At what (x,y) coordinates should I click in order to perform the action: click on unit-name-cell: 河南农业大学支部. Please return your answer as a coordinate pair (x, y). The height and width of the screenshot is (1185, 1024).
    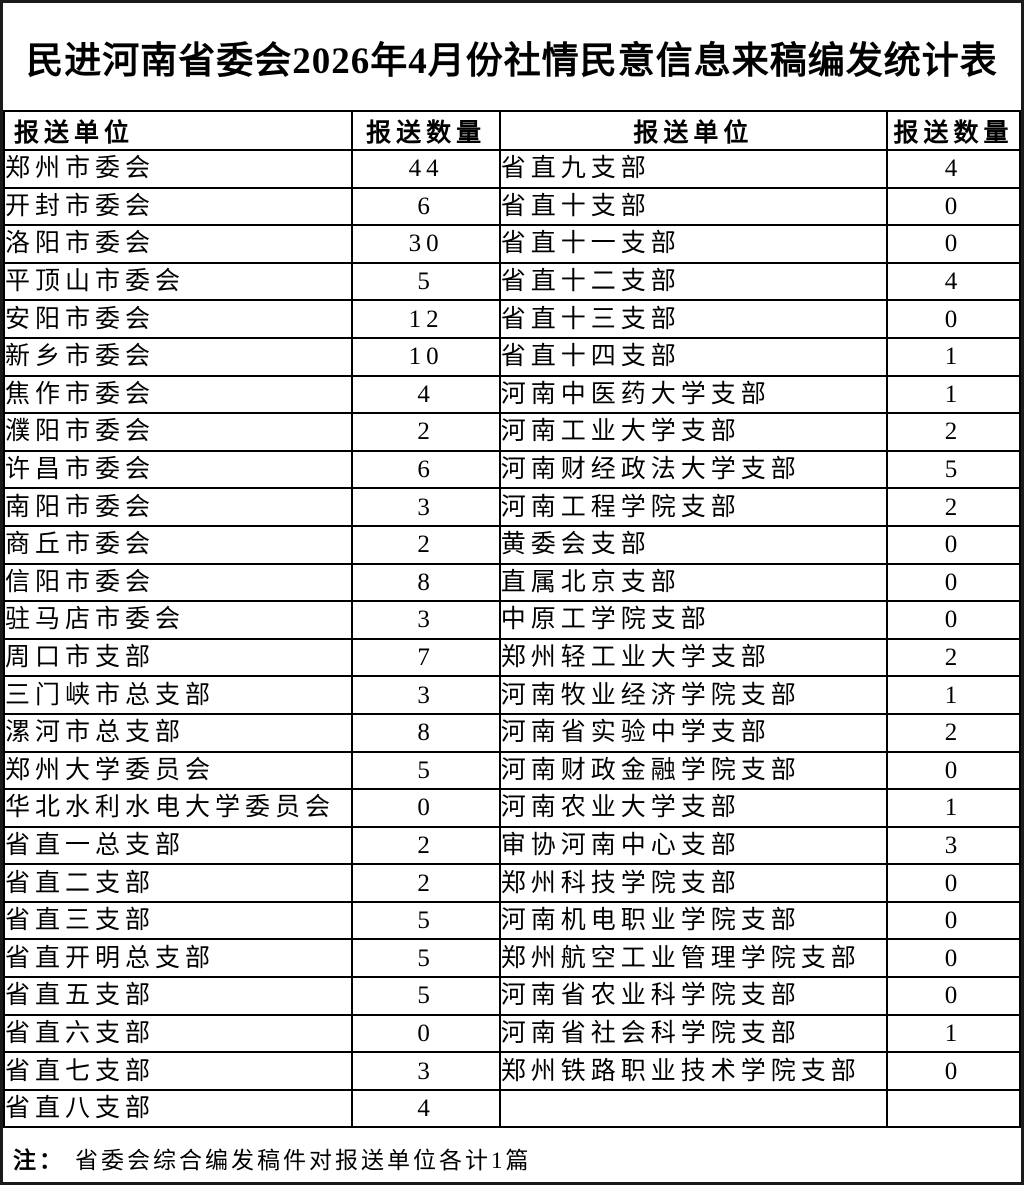
    Looking at the image, I should click on (693, 808).